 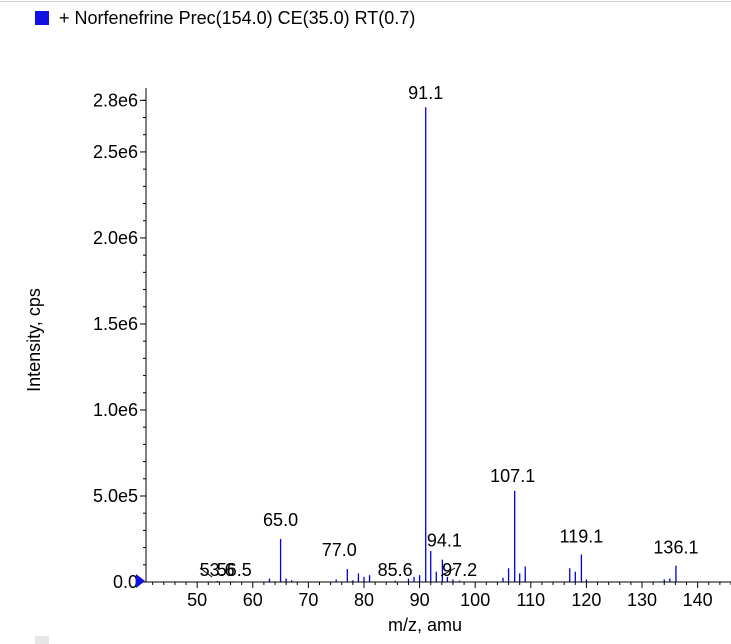 What do you see at coordinates (339, 550) in the screenshot?
I see `peak-label: 77.0` at bounding box center [339, 550].